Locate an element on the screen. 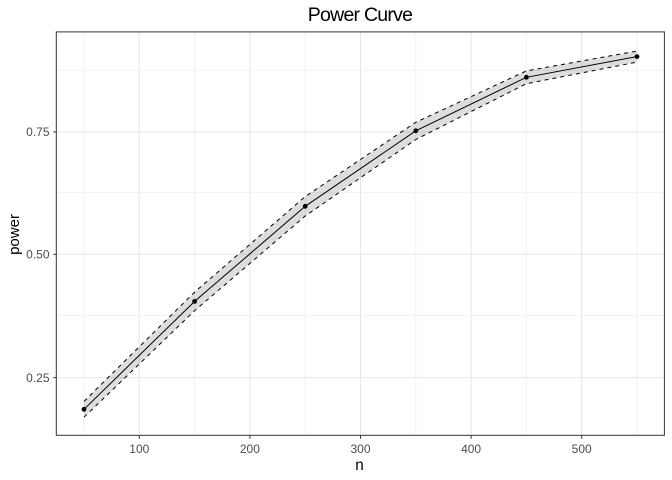 Image resolution: width=672 pixels, height=480 pixels. svg-text: 300 is located at coordinates (360, 449).